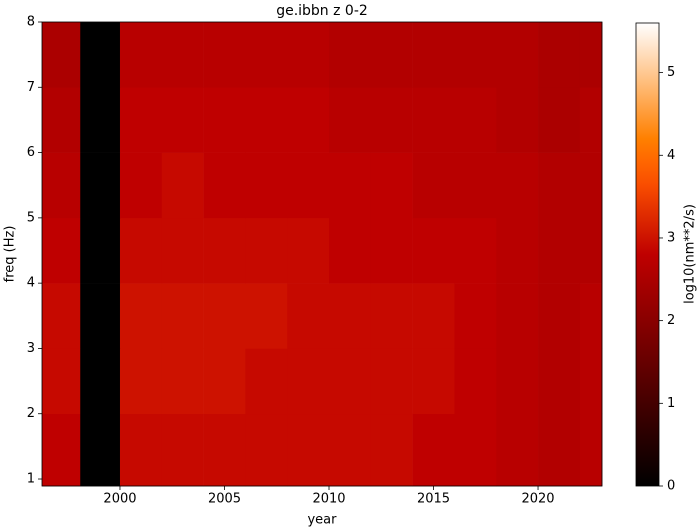  What do you see at coordinates (31, 87) in the screenshot?
I see `y-tick-label: 7` at bounding box center [31, 87].